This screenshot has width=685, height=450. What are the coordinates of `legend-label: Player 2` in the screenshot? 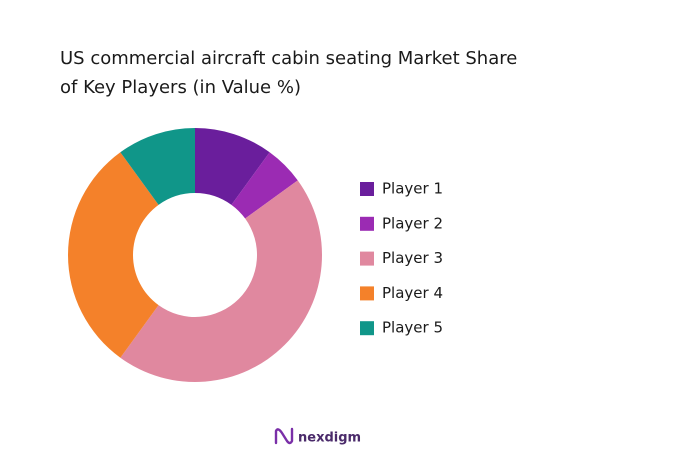 It's located at (412, 223).